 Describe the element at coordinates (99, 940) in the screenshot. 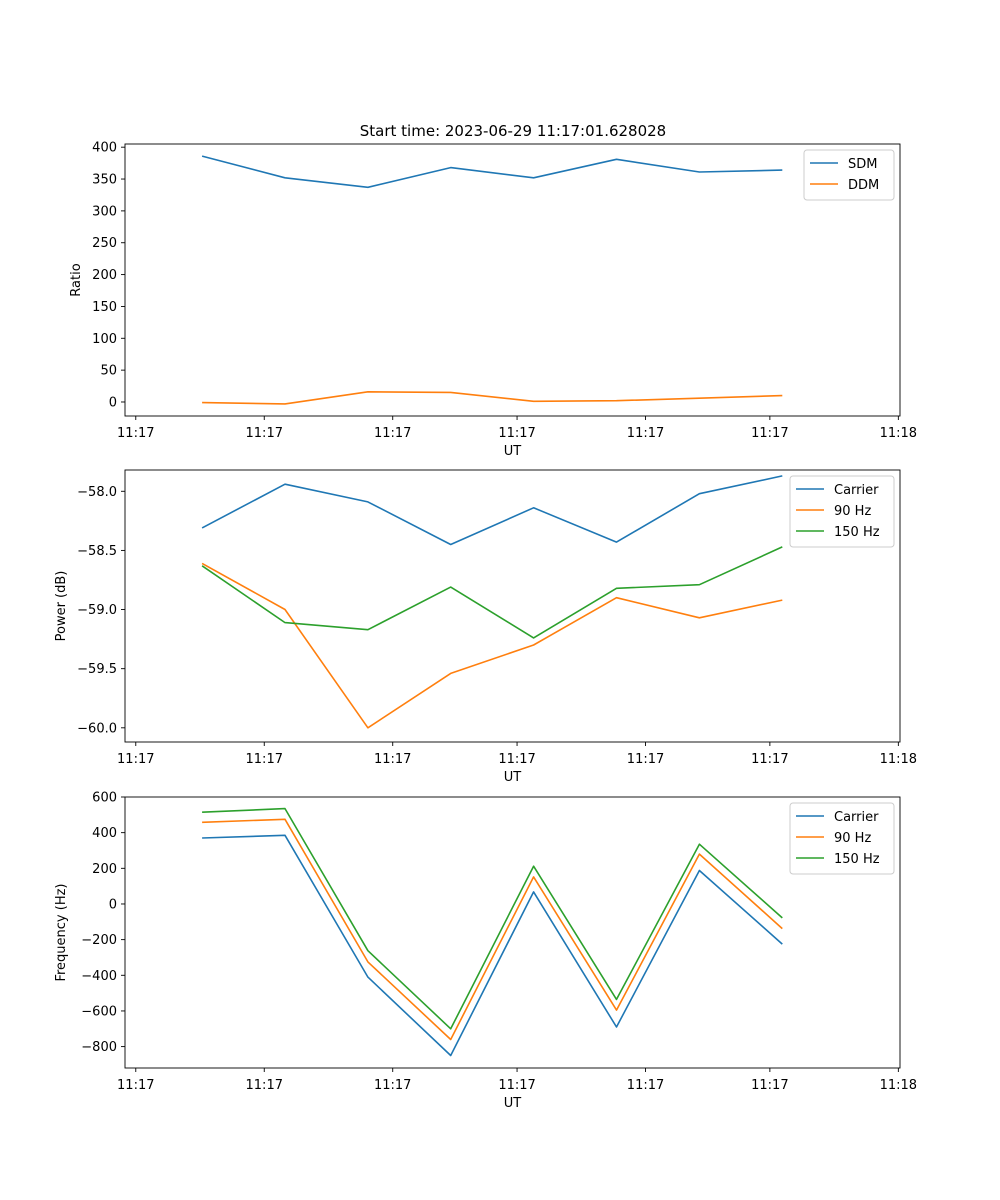

I see `y-tick-label: −200` at that location.